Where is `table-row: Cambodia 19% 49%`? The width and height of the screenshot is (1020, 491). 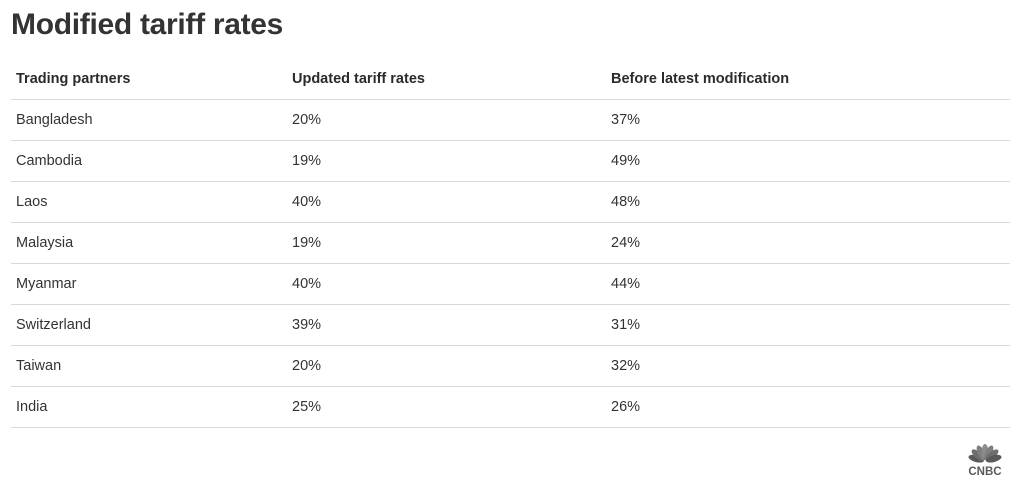 table-row: Cambodia 19% 49% is located at coordinates (510, 161).